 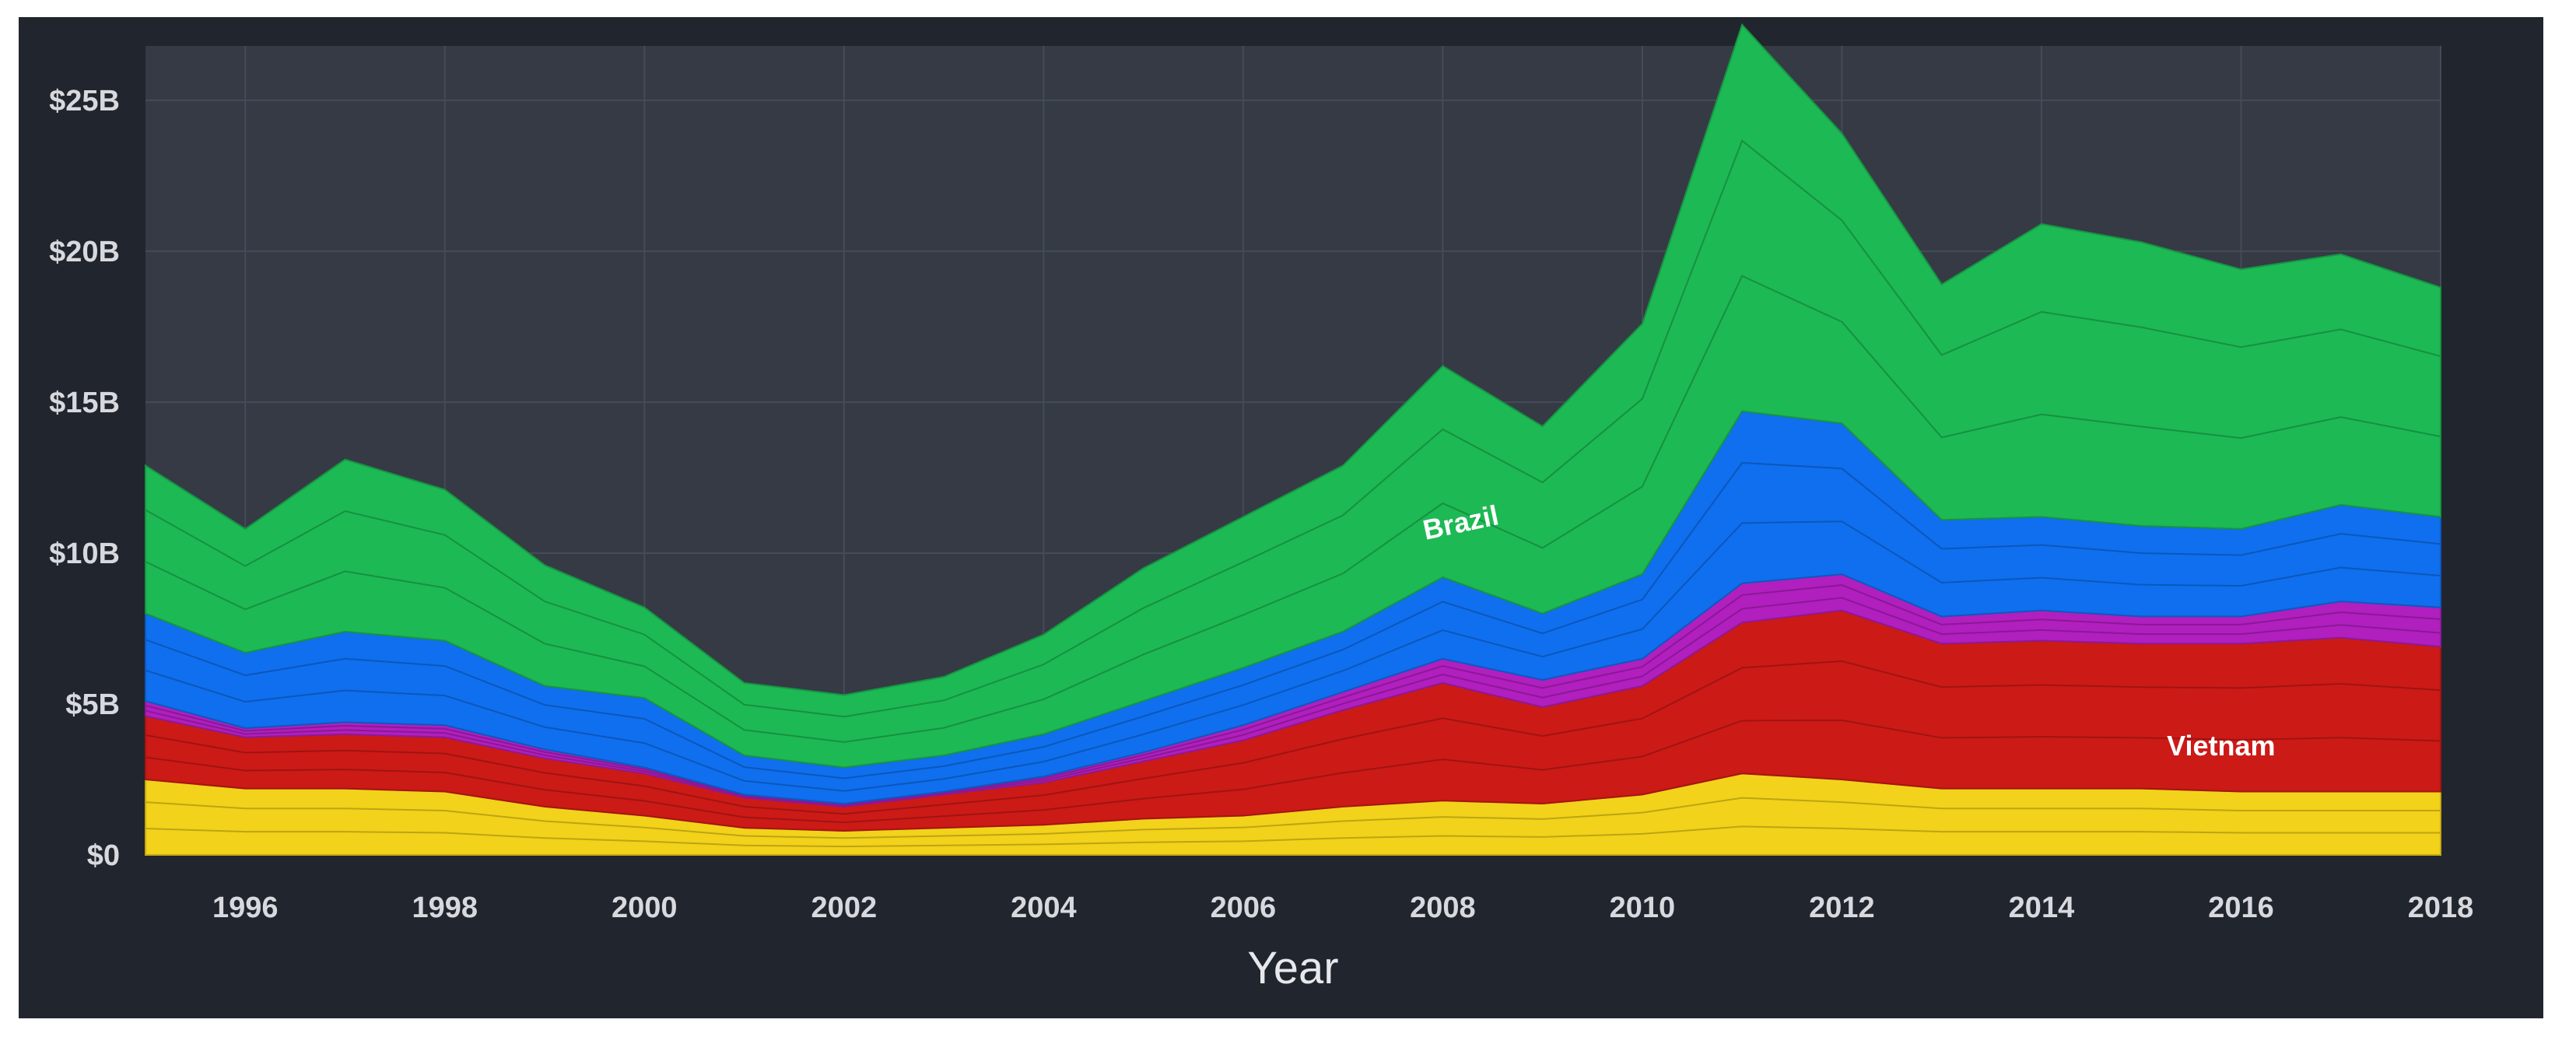 What do you see at coordinates (1044, 908) in the screenshot?
I see `x-tick-label: 2004` at bounding box center [1044, 908].